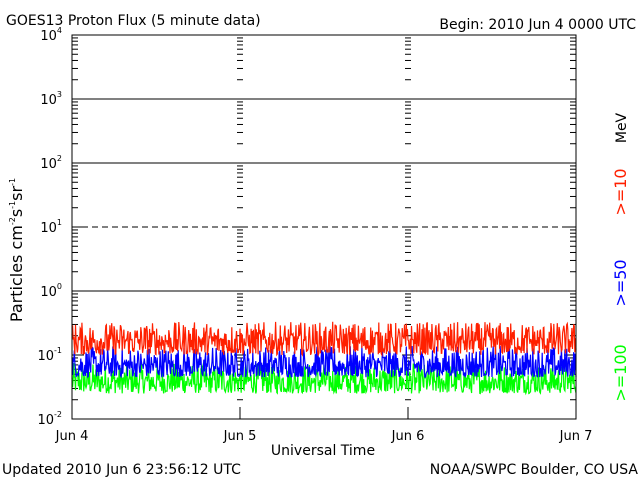 Image resolution: width=640 pixels, height=480 pixels. I want to click on legend-entry: >=50, so click(620, 282).